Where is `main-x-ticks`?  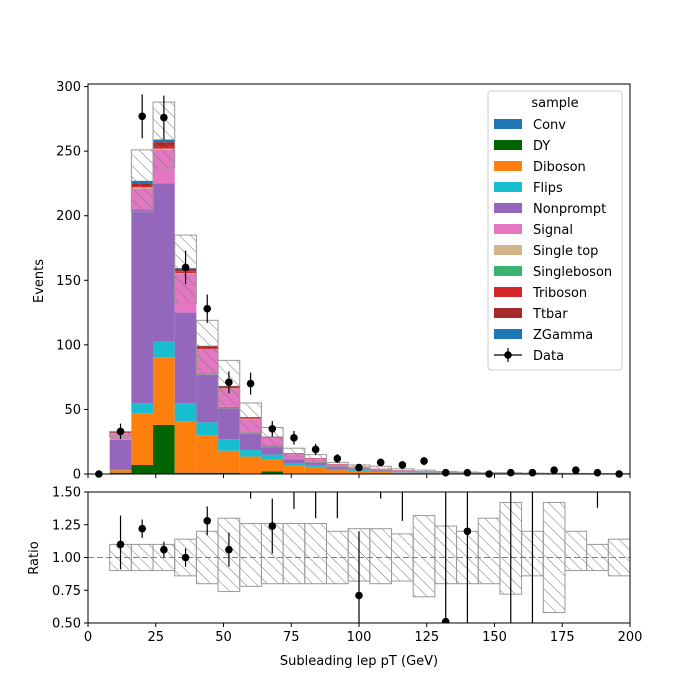 main-x-ticks is located at coordinates (359, 476).